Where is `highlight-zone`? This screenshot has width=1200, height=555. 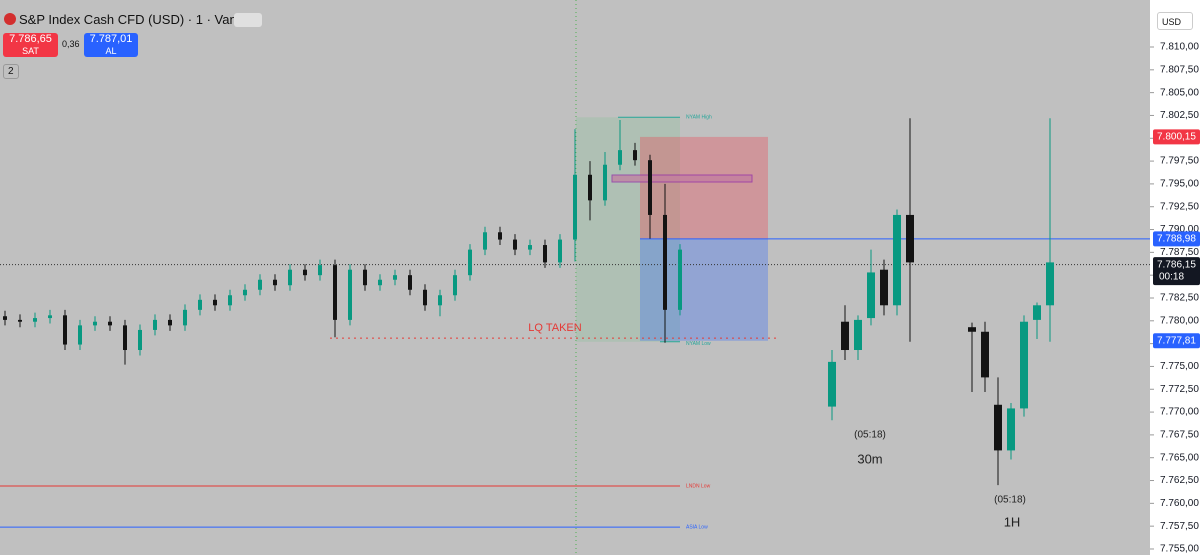 highlight-zone is located at coordinates (682, 178).